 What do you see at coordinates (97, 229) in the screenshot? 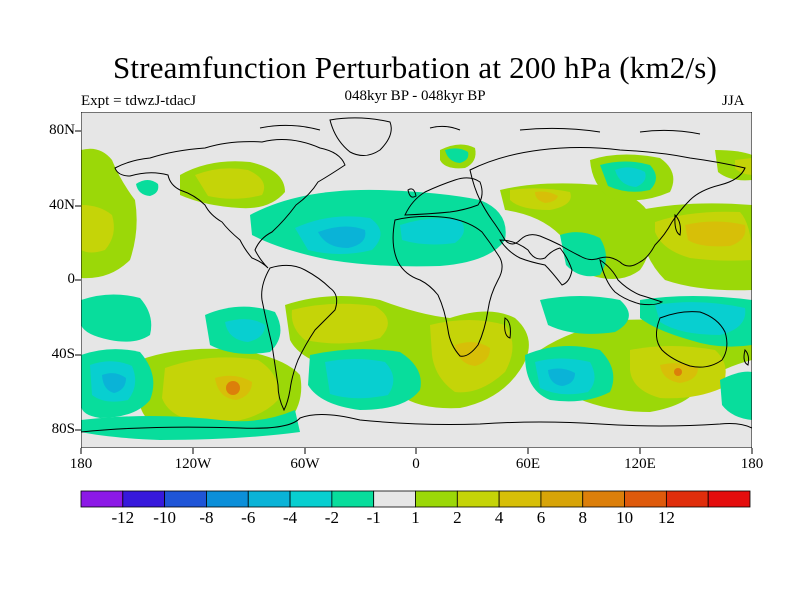
I see `contour-yellow-nw-pacific` at bounding box center [97, 229].